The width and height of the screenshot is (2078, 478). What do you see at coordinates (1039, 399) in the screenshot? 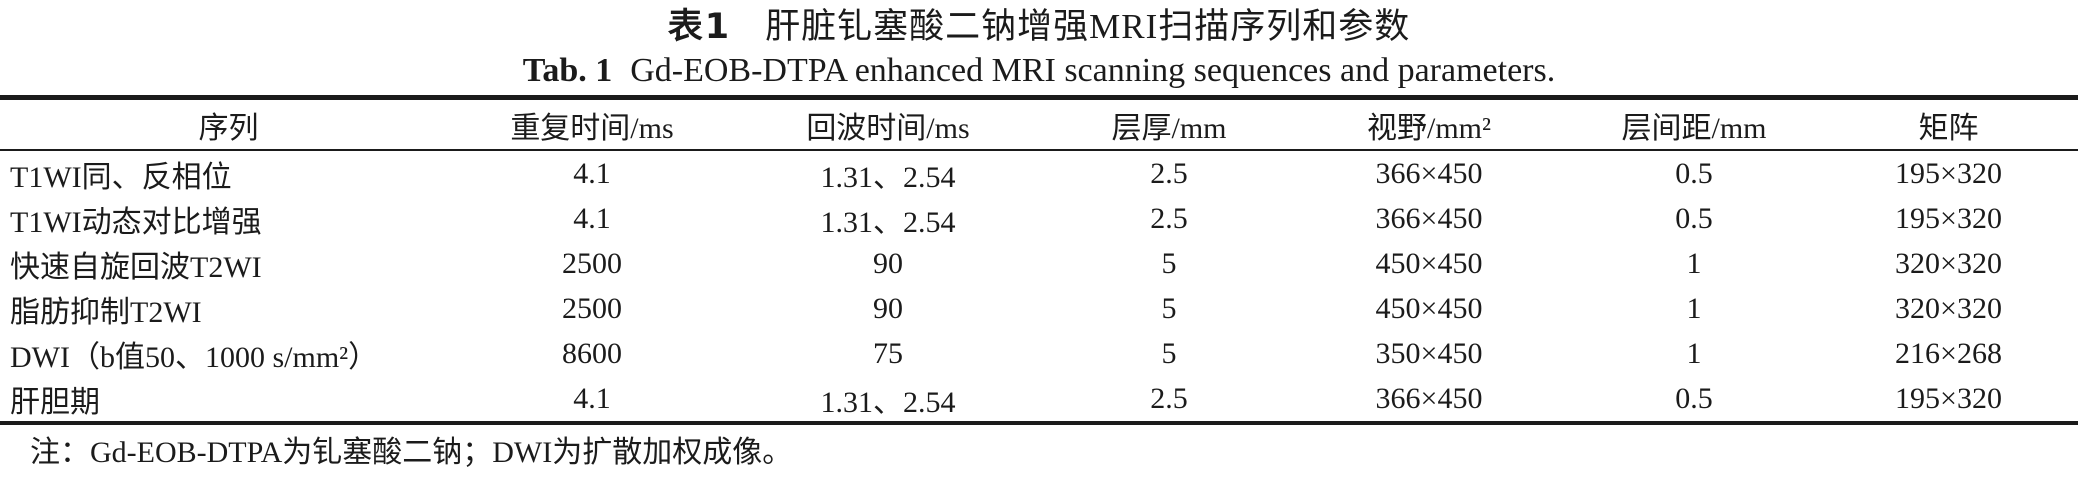
I see `table-row: 肝胆期 4.1 1.31、2.54 2.5 366×450 0.5 195×320` at bounding box center [1039, 399].